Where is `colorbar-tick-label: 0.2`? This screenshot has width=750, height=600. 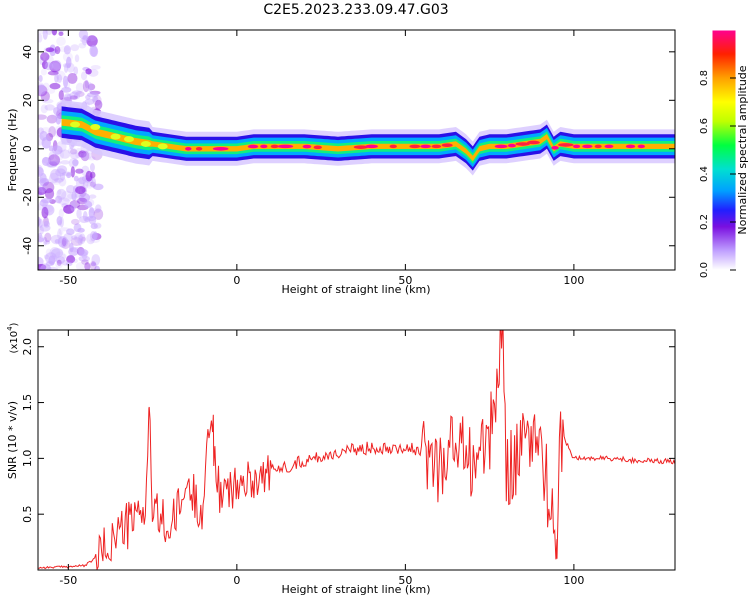 colorbar-tick-label: 0.2 is located at coordinates (704, 222).